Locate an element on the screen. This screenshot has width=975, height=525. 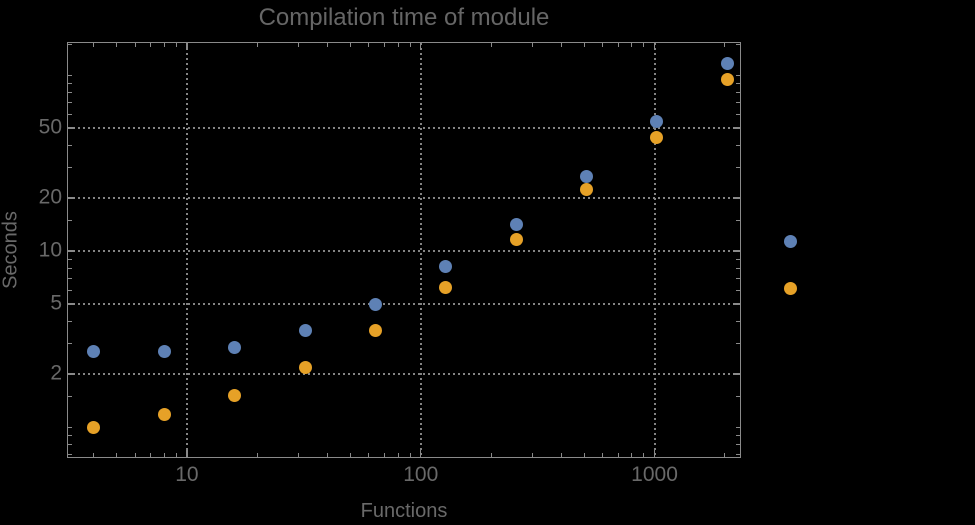
x-tick-label: 1000 is located at coordinates (654, 474).